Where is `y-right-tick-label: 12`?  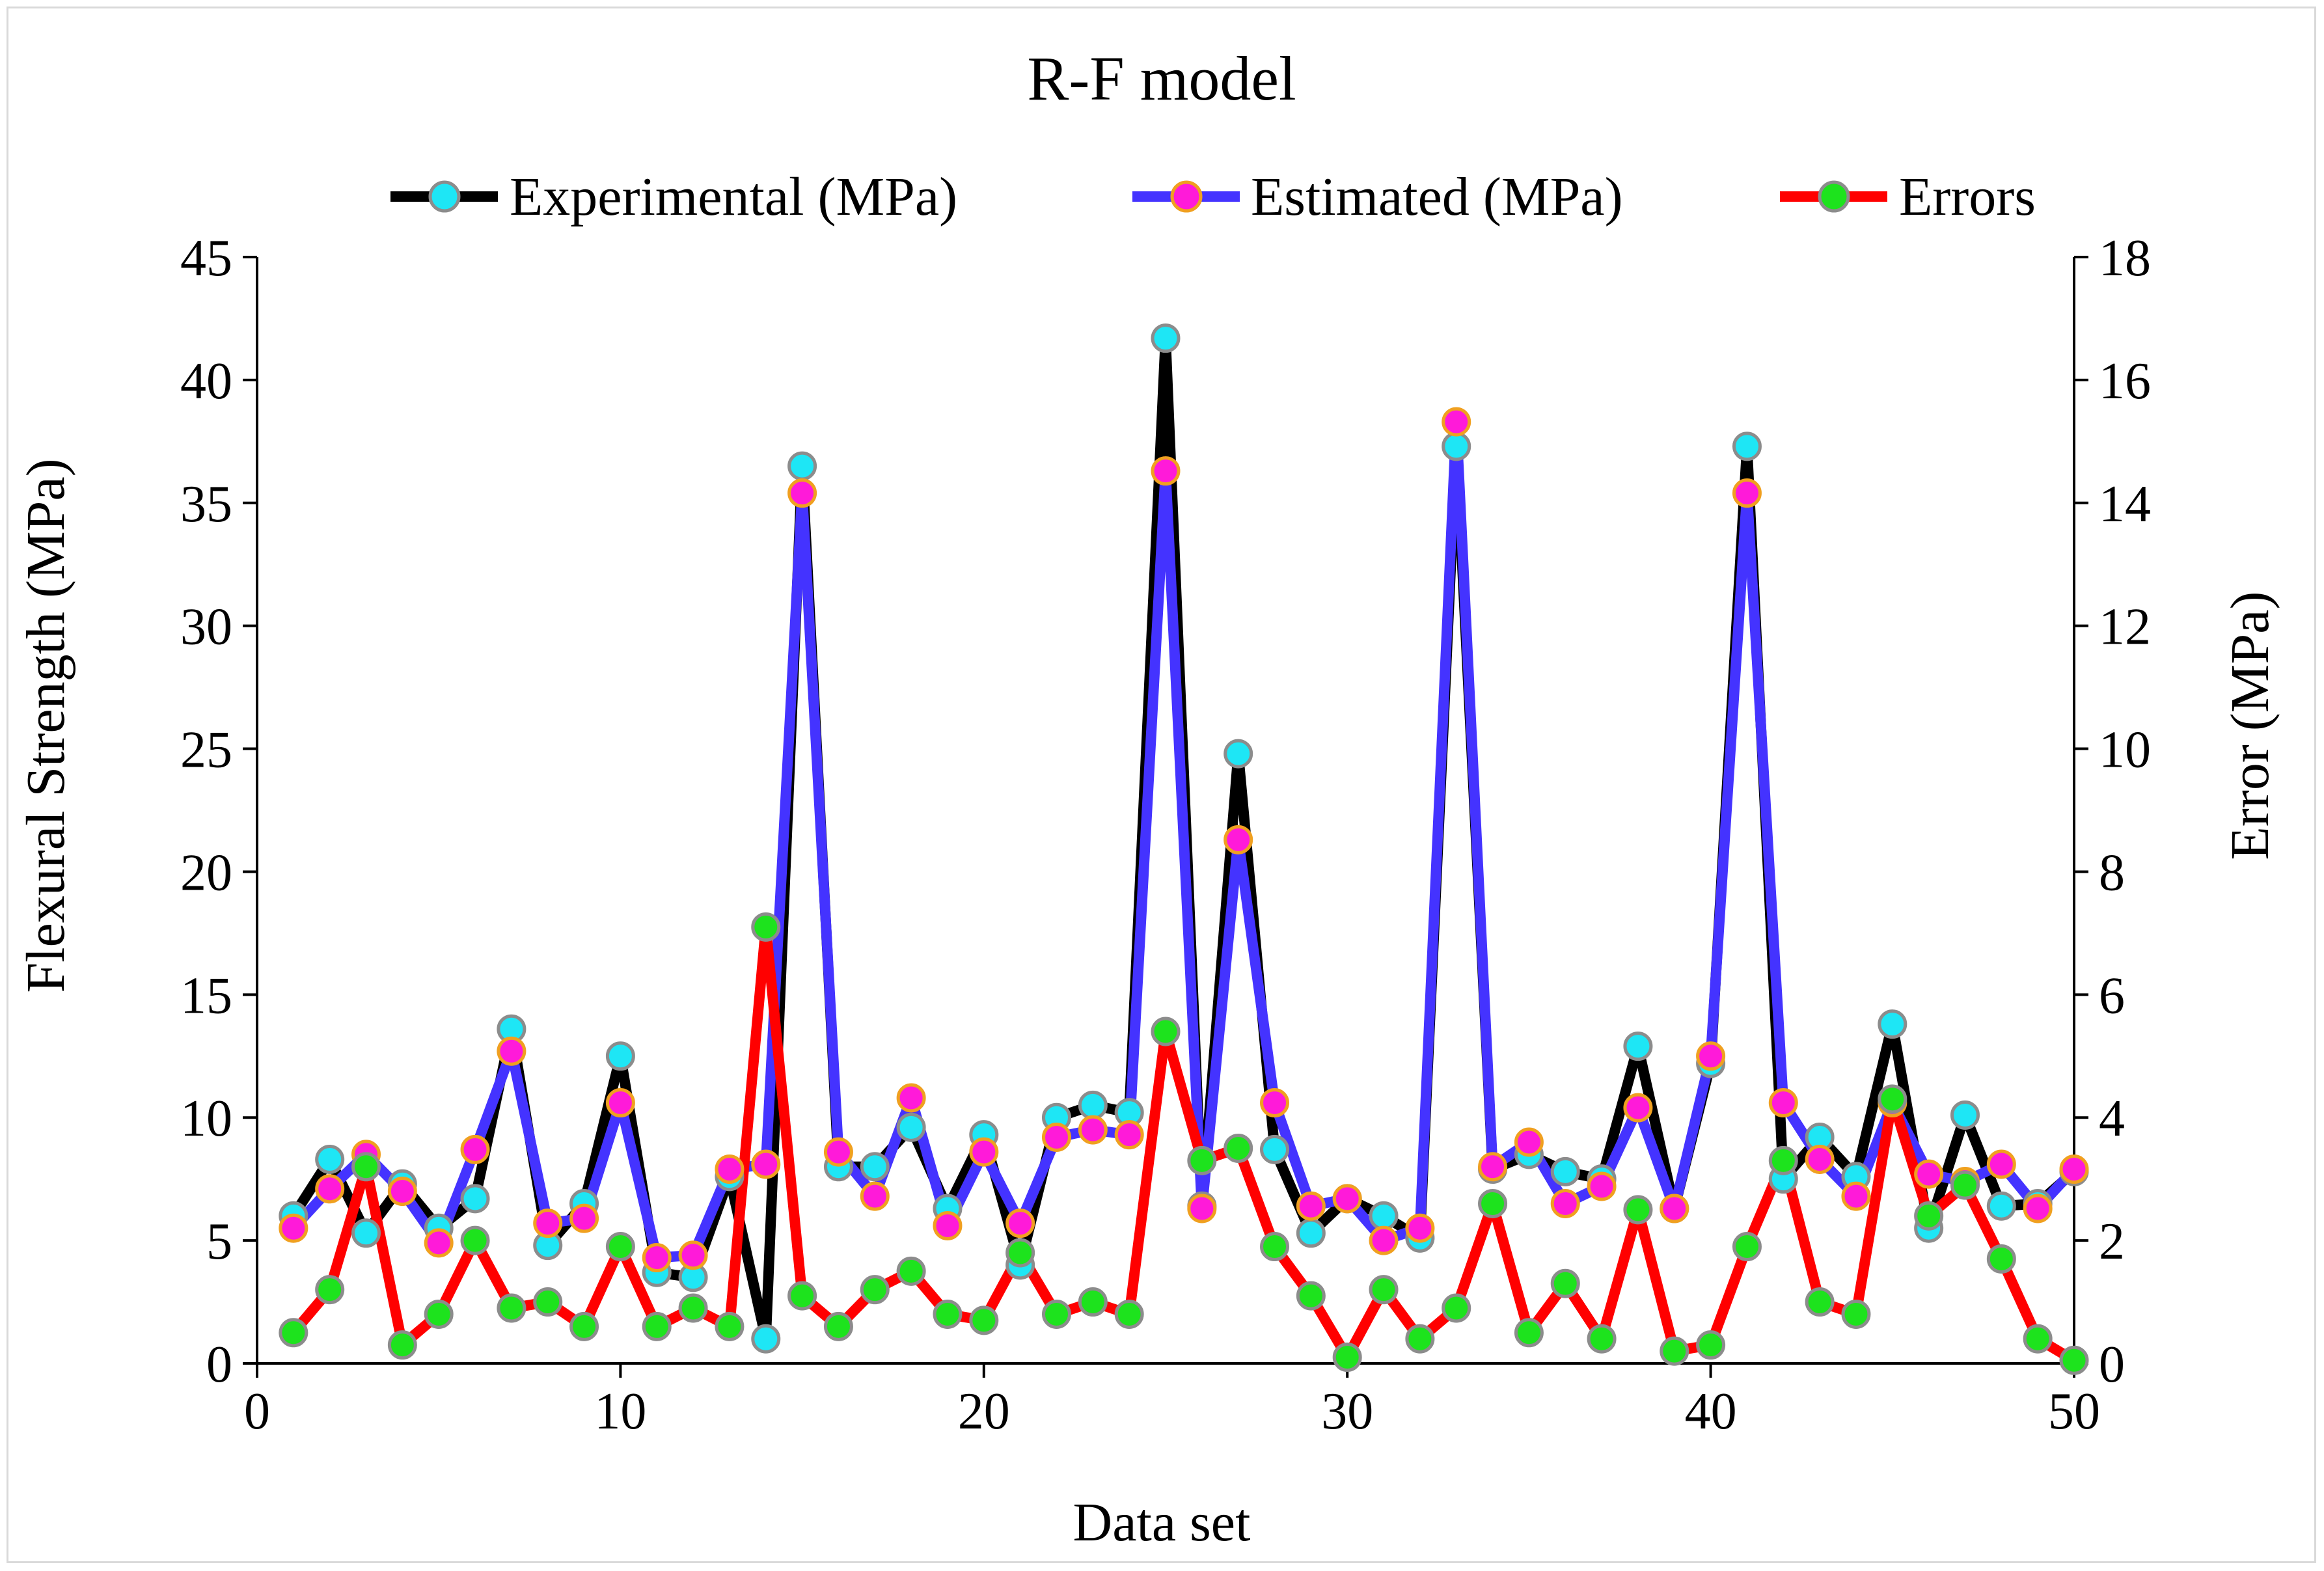
y-right-tick-label: 12 is located at coordinates (2125, 628).